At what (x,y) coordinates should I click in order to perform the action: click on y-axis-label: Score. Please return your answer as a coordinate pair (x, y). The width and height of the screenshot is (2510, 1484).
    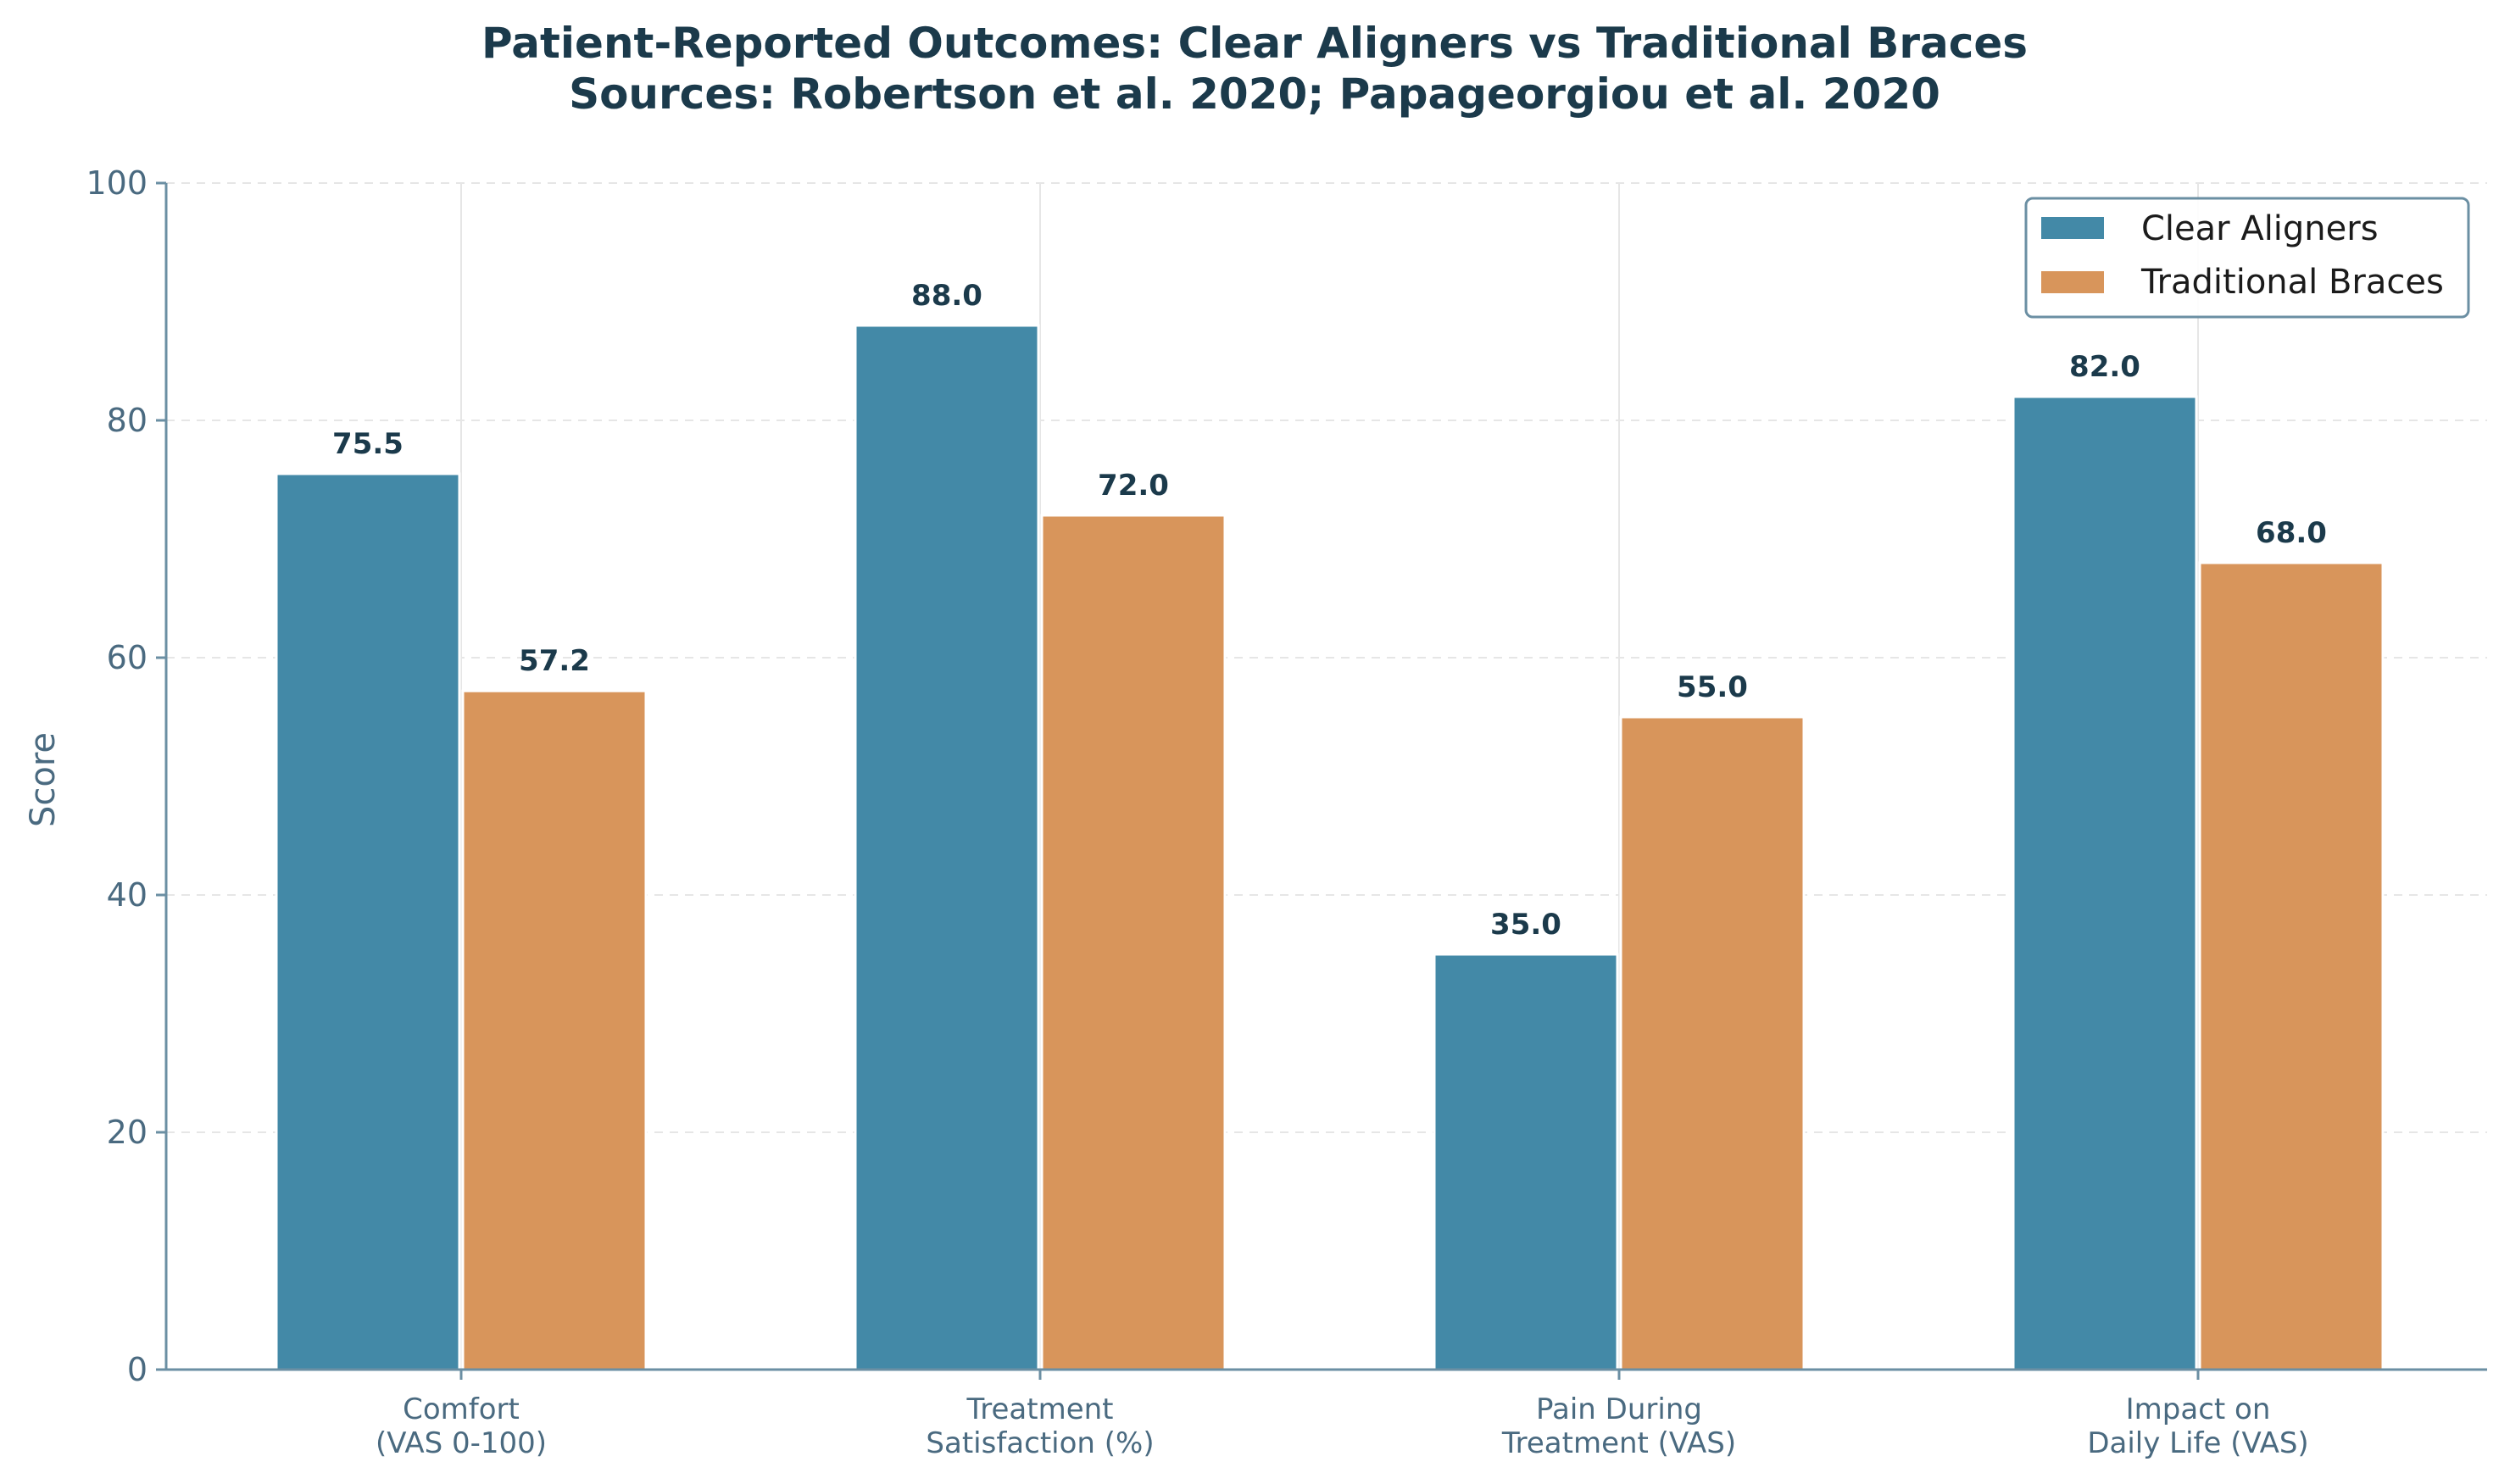
    Looking at the image, I should click on (43, 780).